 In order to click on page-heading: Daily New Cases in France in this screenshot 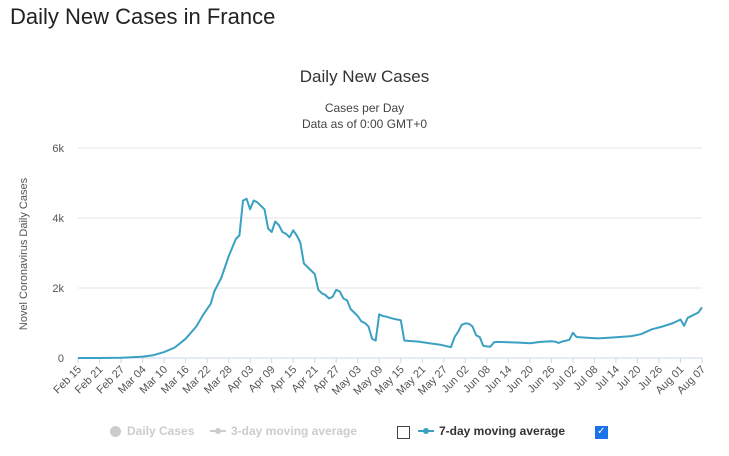, I will do `click(143, 16)`.